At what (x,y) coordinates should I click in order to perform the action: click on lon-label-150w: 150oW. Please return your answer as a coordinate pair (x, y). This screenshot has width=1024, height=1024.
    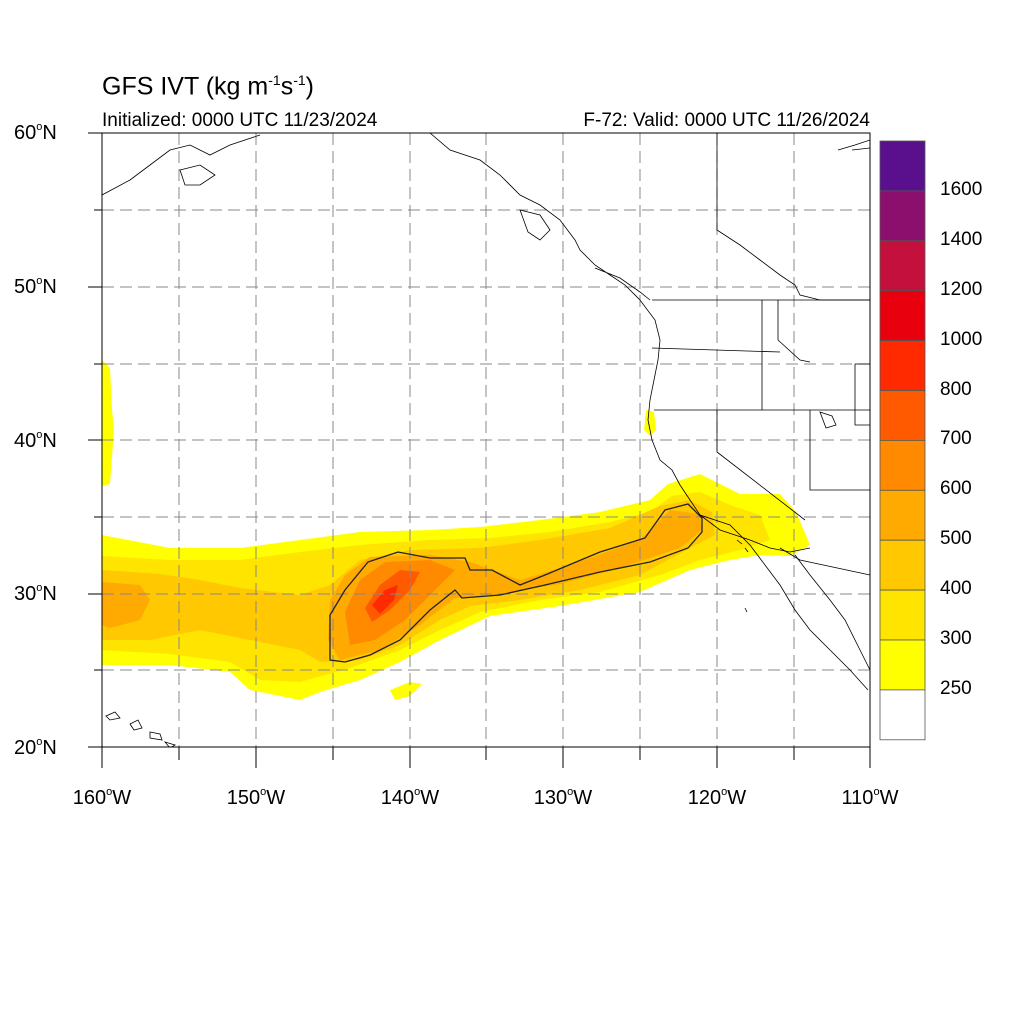
    Looking at the image, I should click on (256, 797).